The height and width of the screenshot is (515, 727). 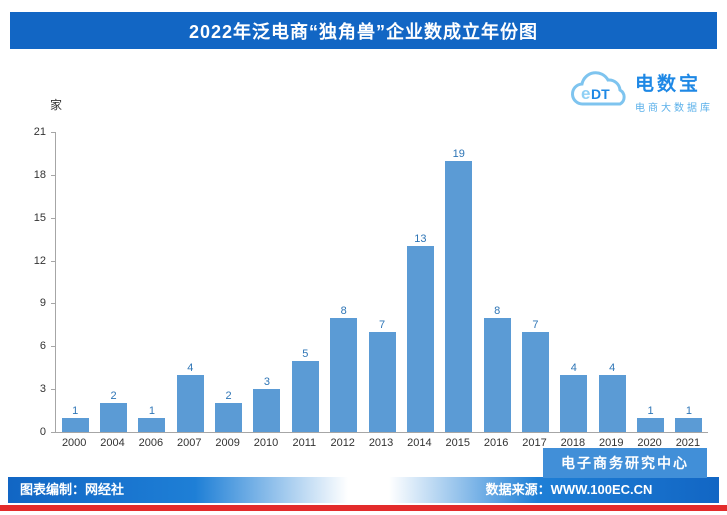 I want to click on y-axis-tick-label: 3, so click(x=42, y=389).